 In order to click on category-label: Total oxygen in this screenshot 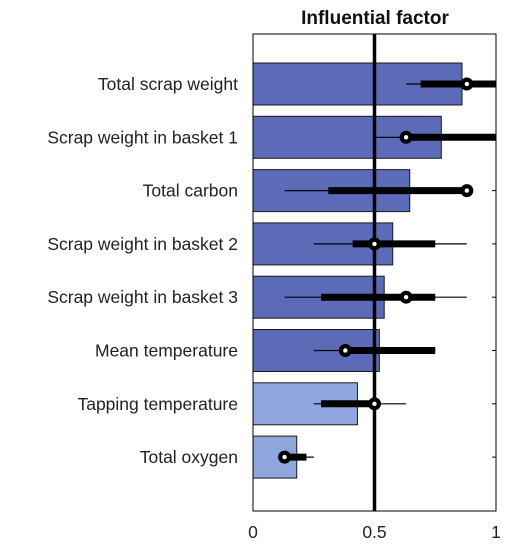, I will do `click(189, 457)`.